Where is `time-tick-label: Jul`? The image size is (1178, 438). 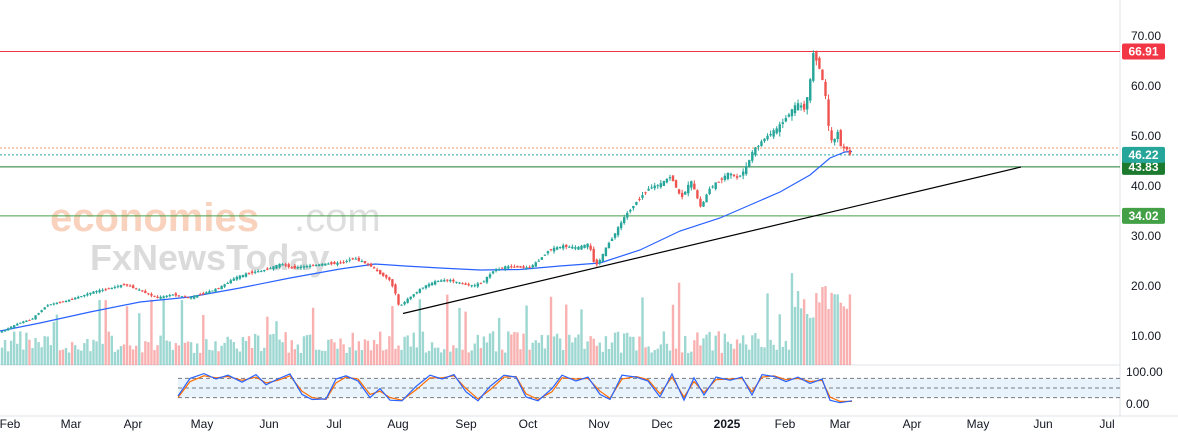 time-tick-label: Jul is located at coordinates (333, 424).